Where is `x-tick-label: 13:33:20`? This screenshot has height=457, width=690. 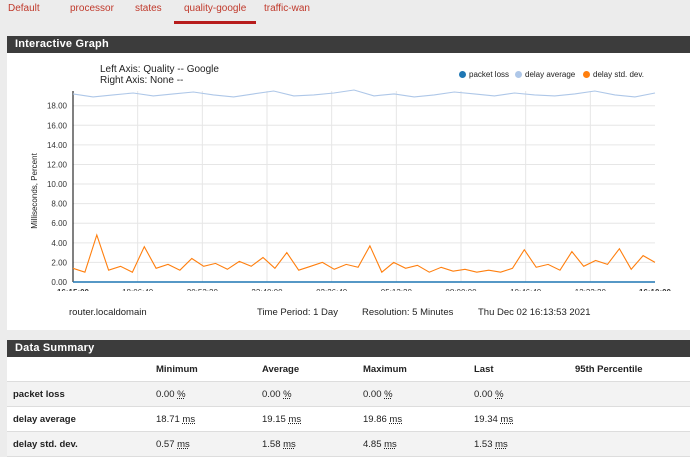
x-tick-label: 13:33:20 is located at coordinates (591, 289).